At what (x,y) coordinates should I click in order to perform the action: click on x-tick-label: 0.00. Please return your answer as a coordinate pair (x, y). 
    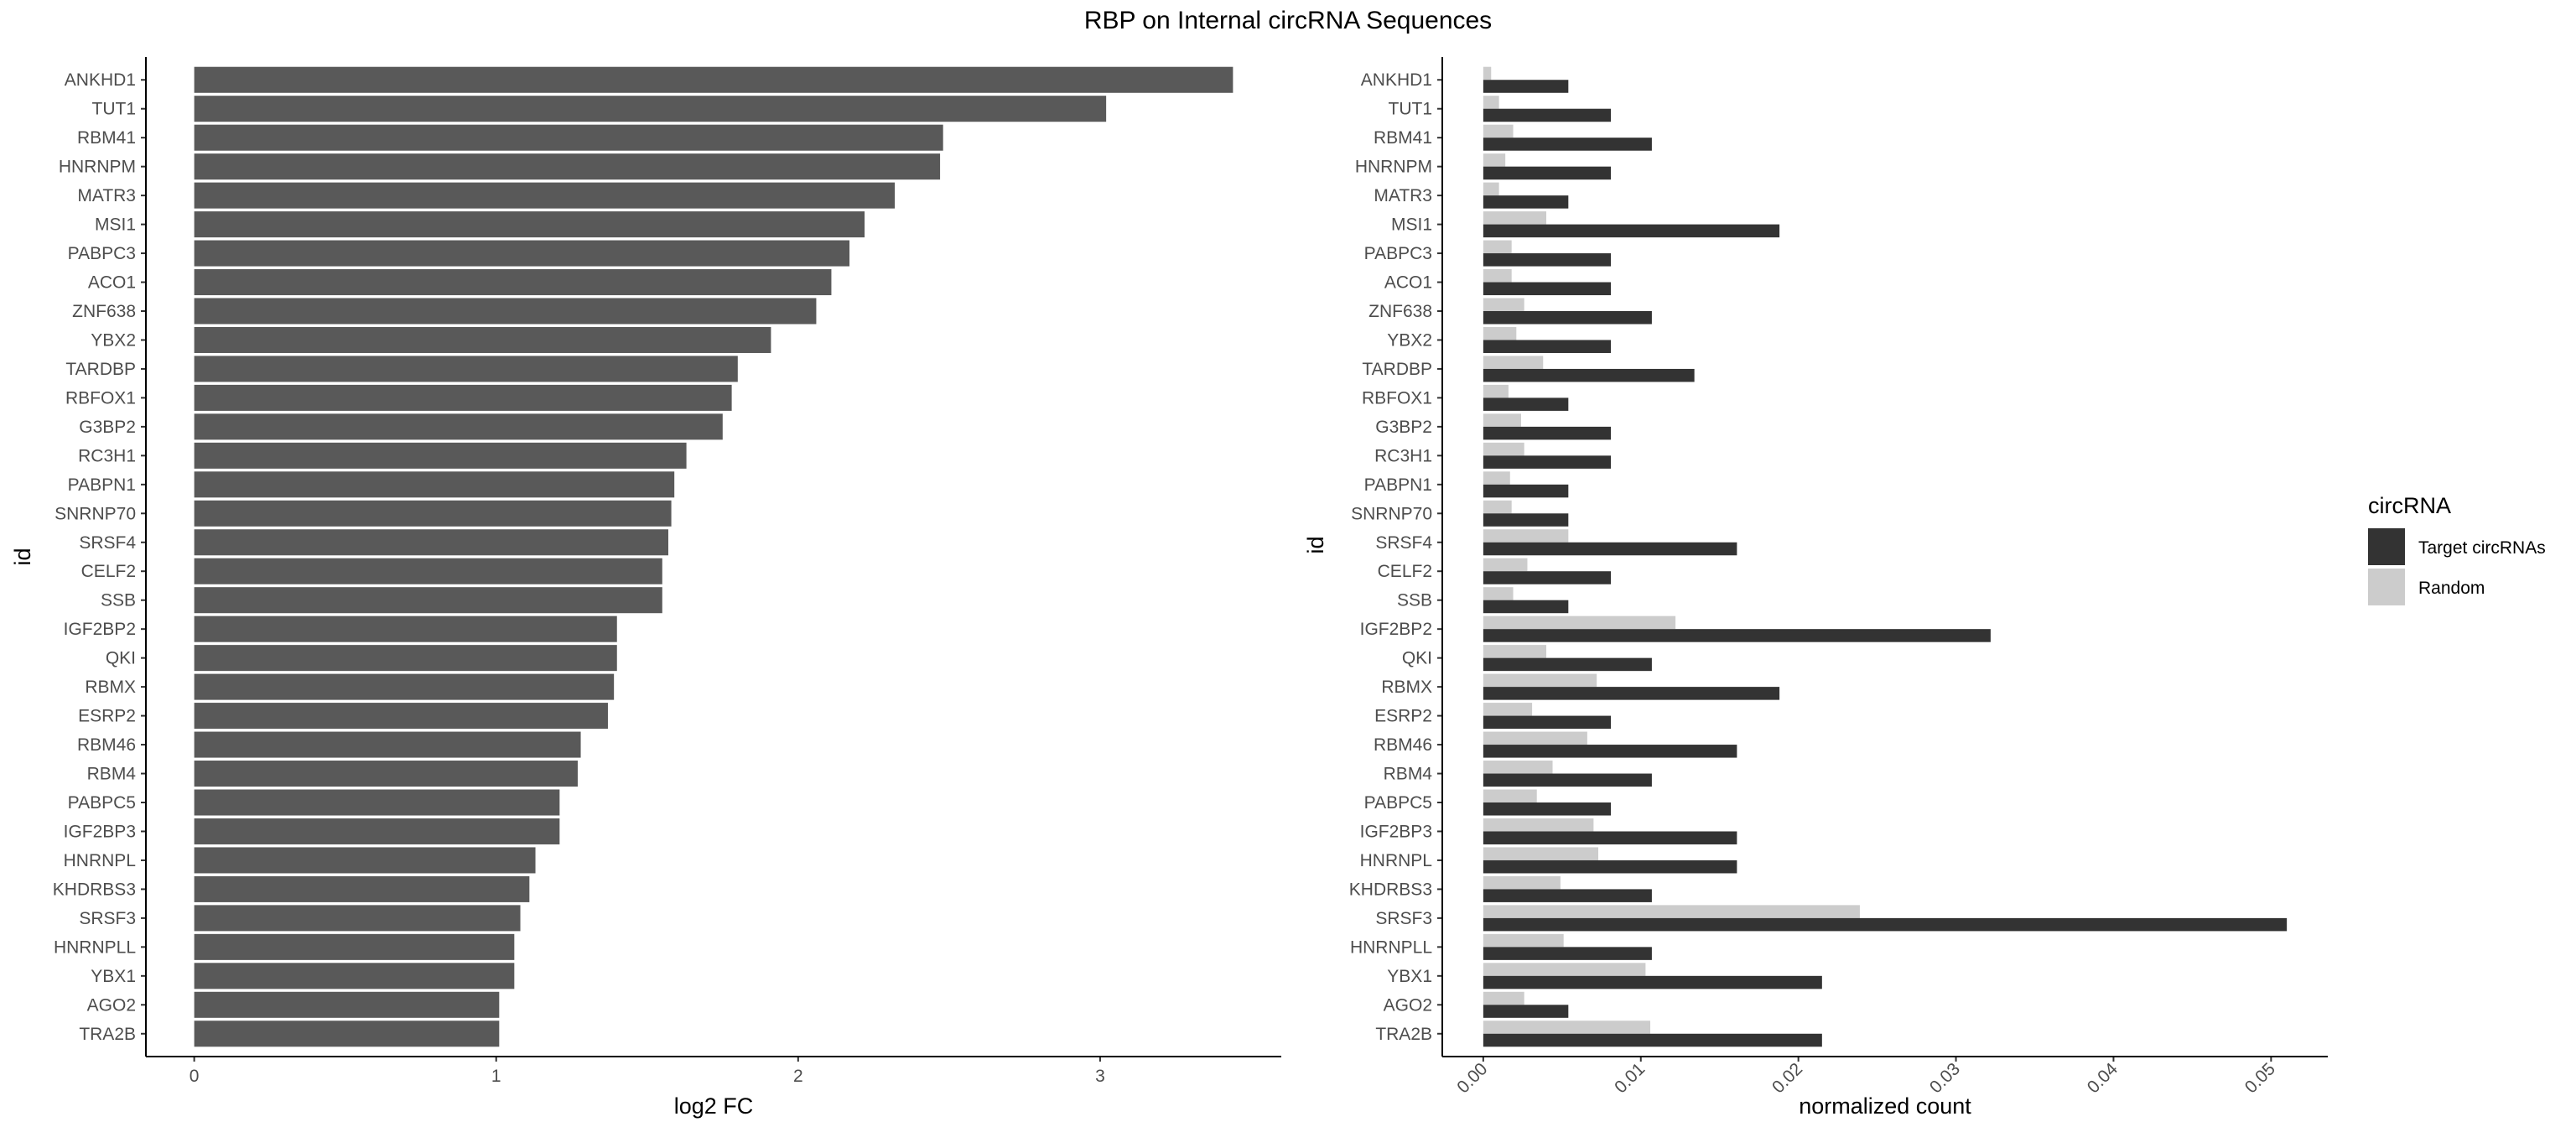
    Looking at the image, I should click on (1472, 1078).